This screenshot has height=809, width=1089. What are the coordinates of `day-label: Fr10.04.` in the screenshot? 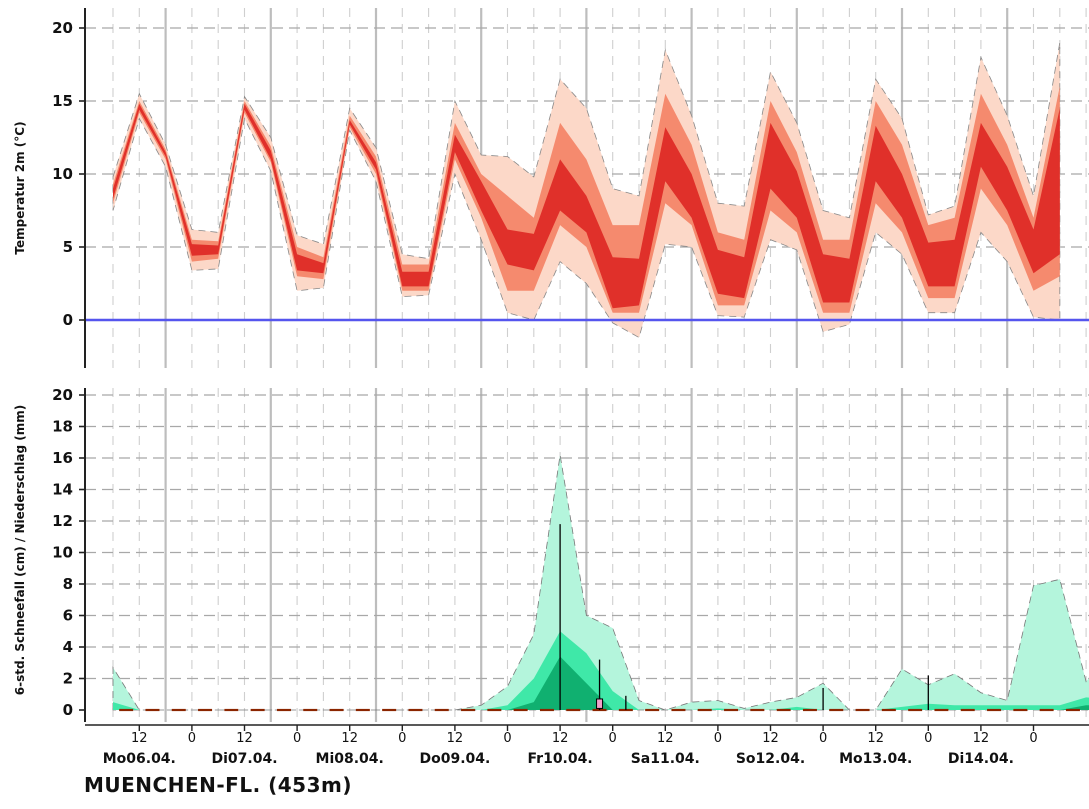 It's located at (560, 759).